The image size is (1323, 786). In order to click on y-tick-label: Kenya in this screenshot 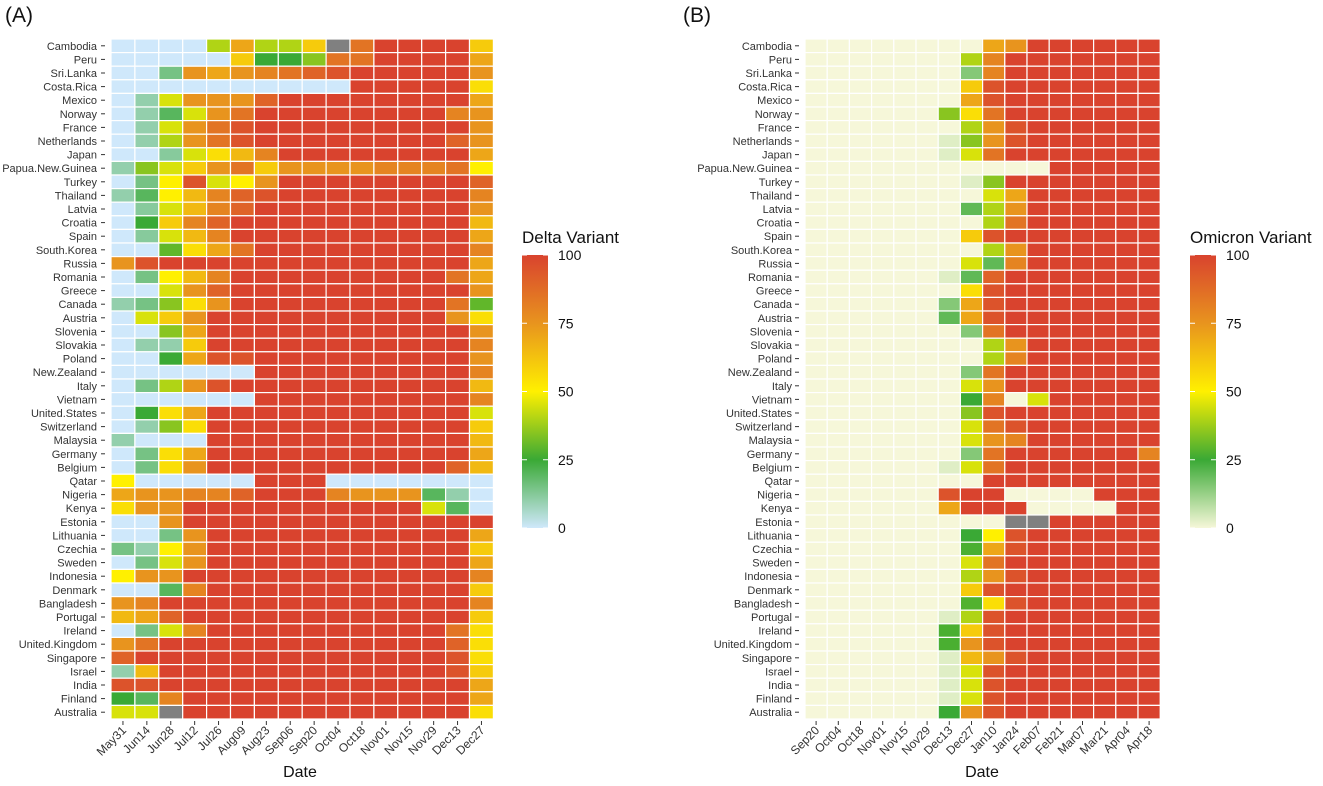, I will do `click(777, 509)`.